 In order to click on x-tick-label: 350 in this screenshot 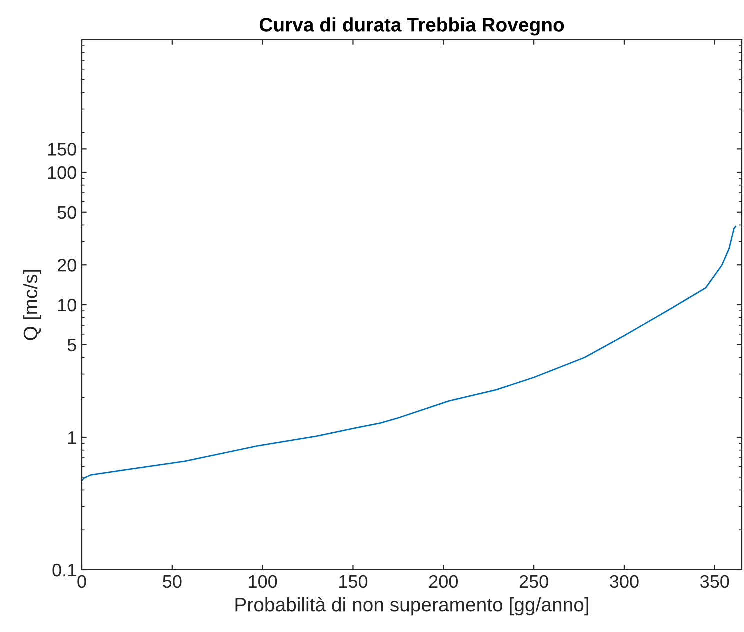, I will do `click(715, 581)`.